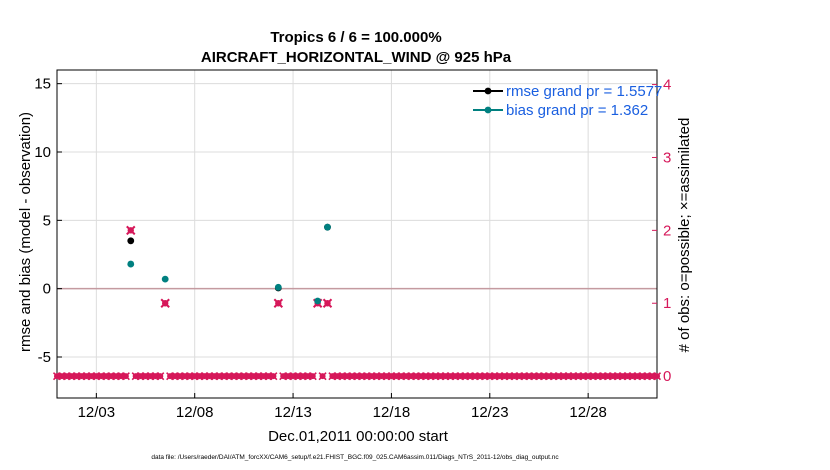 This screenshot has width=830, height=470. I want to click on y2-tick-label: 0, so click(667, 376).